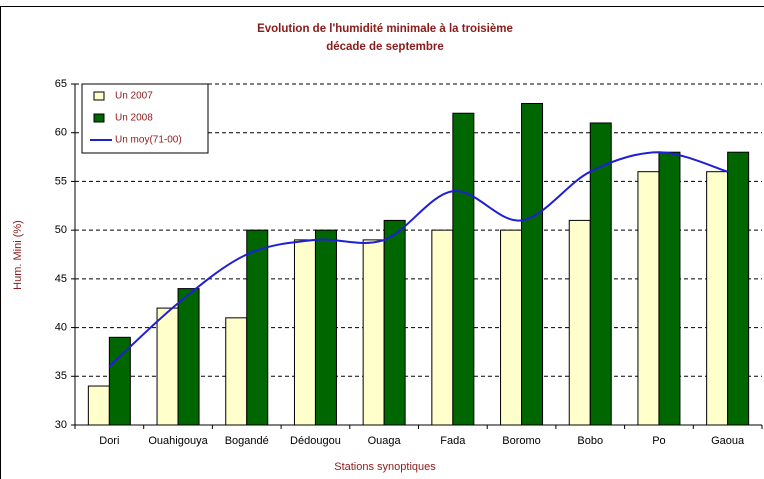 The height and width of the screenshot is (479, 764). What do you see at coordinates (61, 230) in the screenshot?
I see `y-tick-label: 50` at bounding box center [61, 230].